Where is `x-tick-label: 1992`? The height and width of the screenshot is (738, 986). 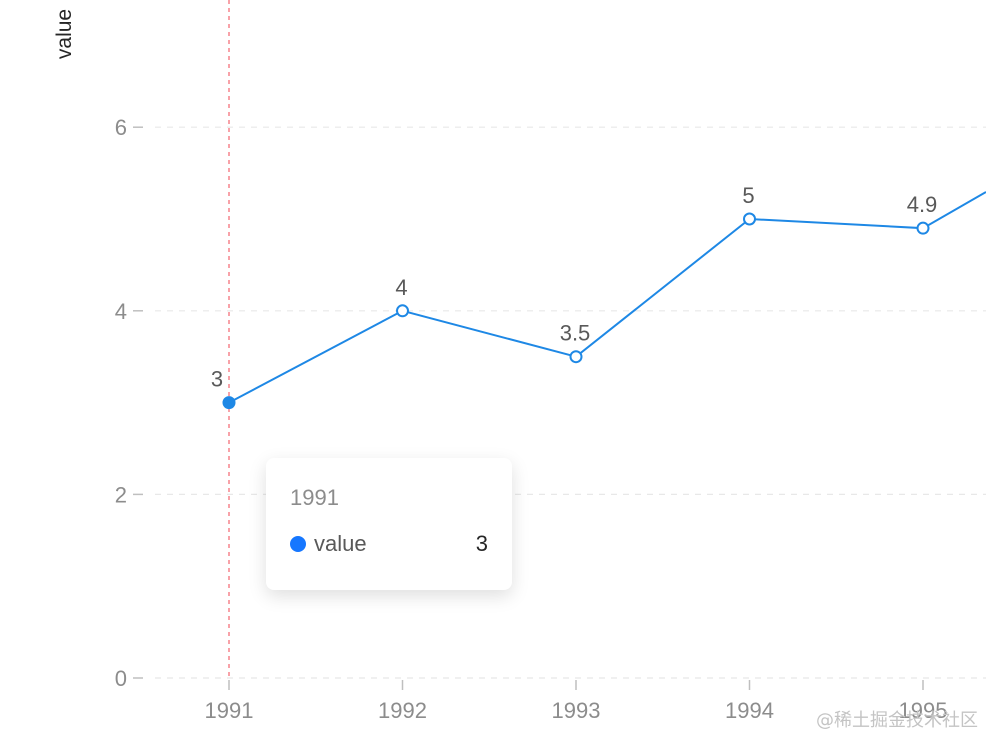
x-tick-label: 1992 is located at coordinates (402, 710).